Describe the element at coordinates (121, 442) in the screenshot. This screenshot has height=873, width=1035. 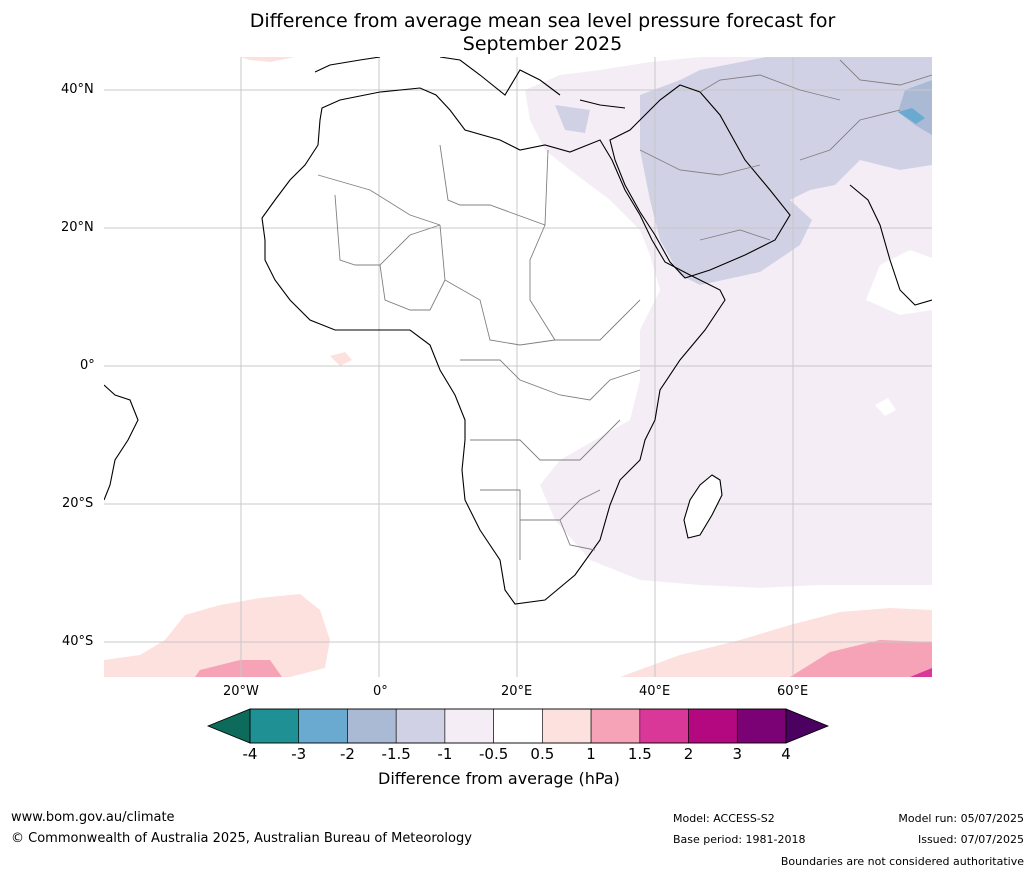
I see `south-america-coastline` at that location.